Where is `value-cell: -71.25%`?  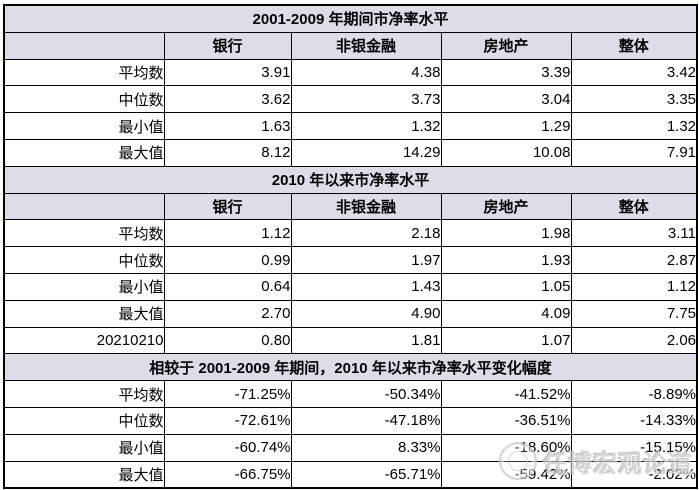 value-cell: -71.25% is located at coordinates (227, 394).